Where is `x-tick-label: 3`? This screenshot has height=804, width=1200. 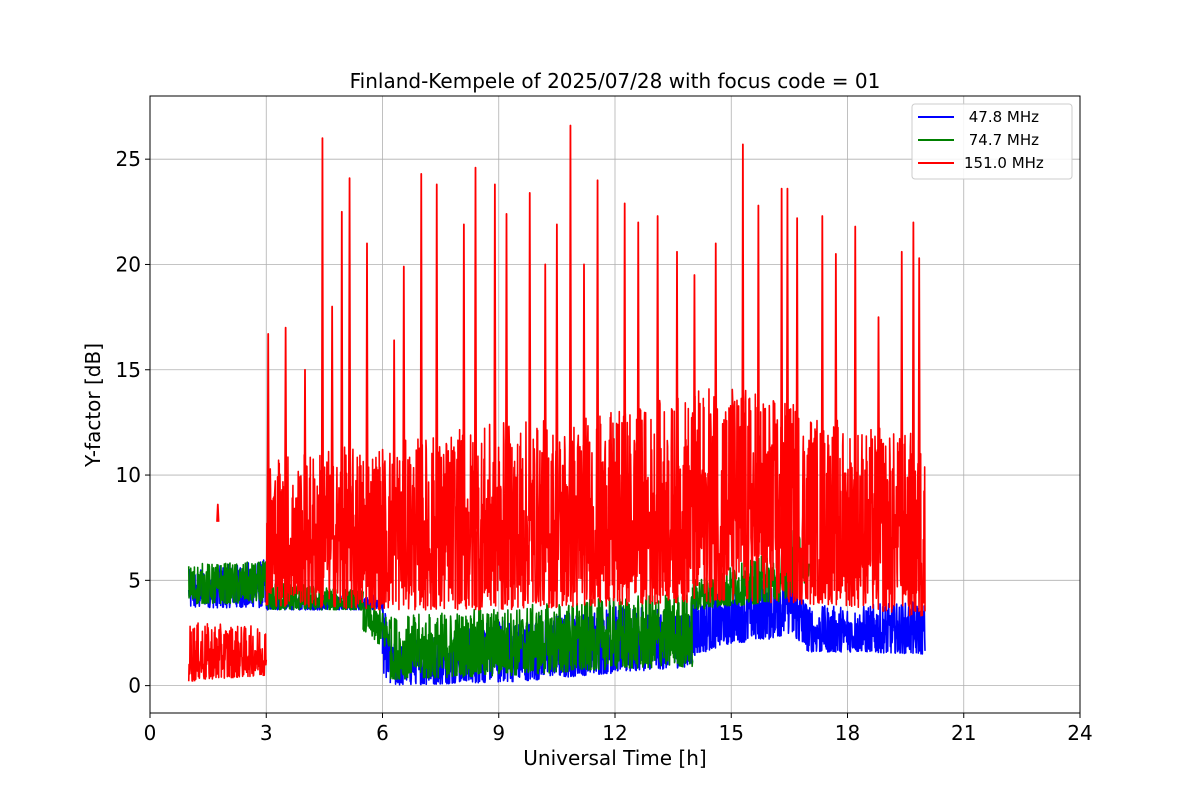 x-tick-label: 3 is located at coordinates (266, 733).